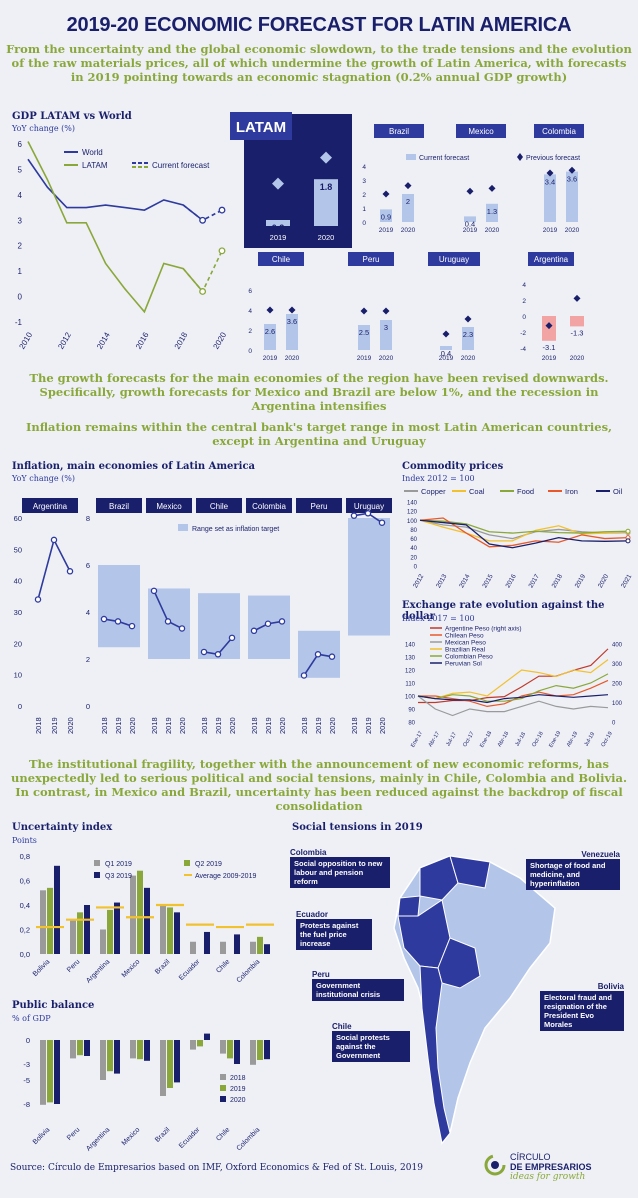  What do you see at coordinates (223, 1099) in the screenshot?
I see `public-balance-legend-swatch` at bounding box center [223, 1099].